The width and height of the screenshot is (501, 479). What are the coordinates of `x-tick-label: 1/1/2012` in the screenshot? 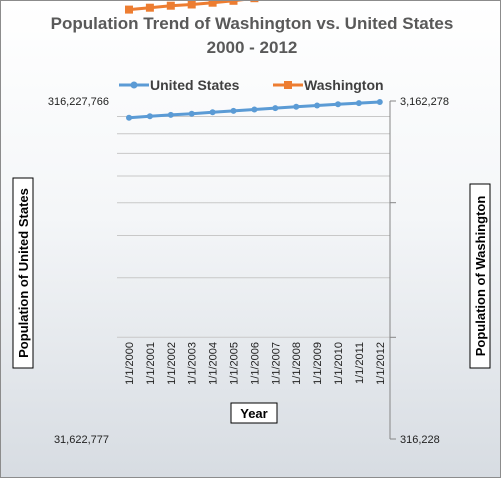 It's located at (381, 363).